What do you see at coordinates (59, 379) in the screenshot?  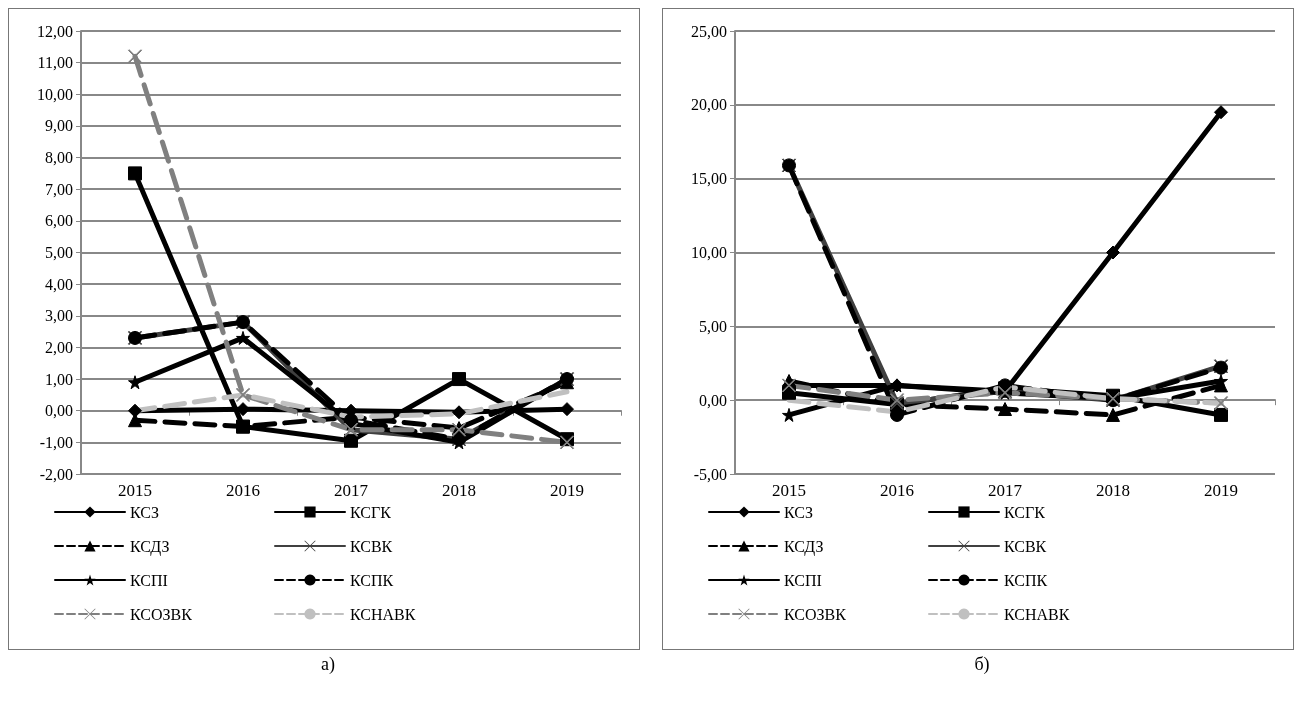 I see `y-tick-label: 1,00` at bounding box center [59, 379].